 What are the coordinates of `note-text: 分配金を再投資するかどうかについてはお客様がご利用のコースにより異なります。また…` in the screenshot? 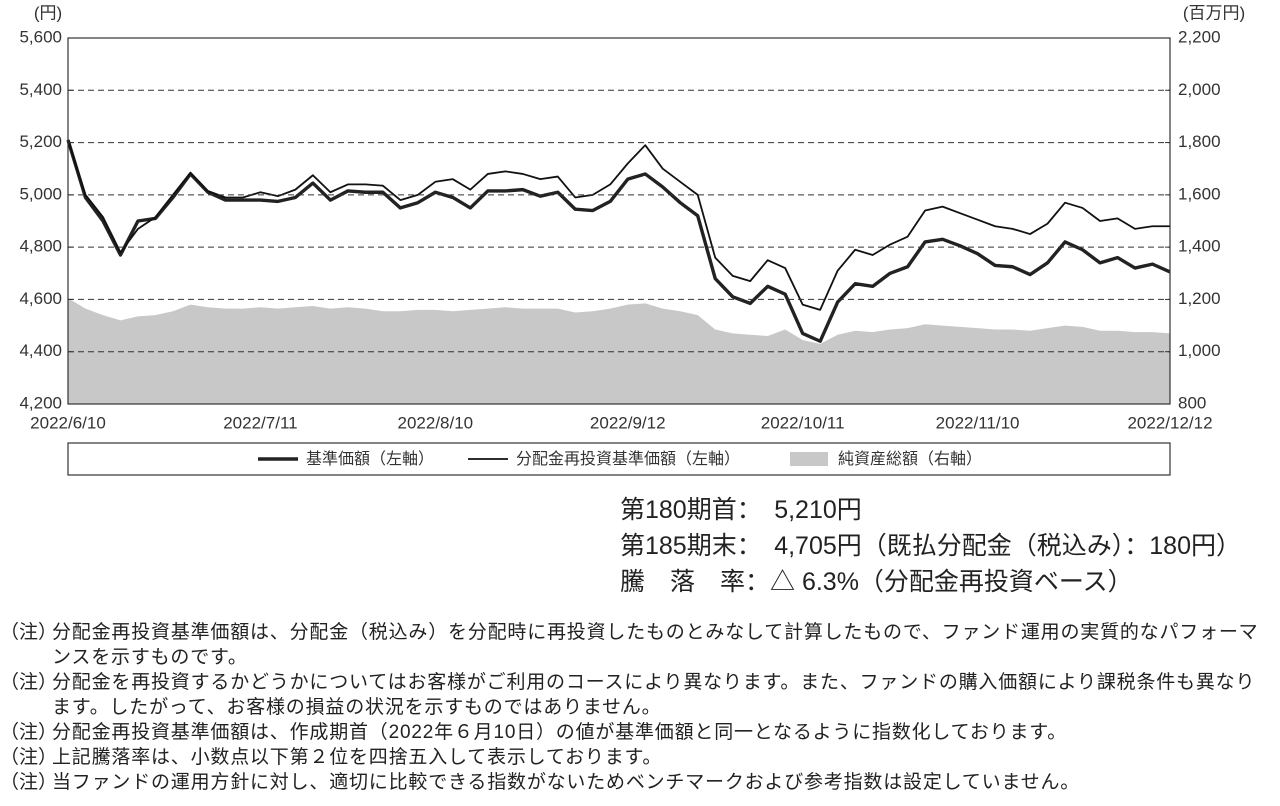 It's located at (654, 695).